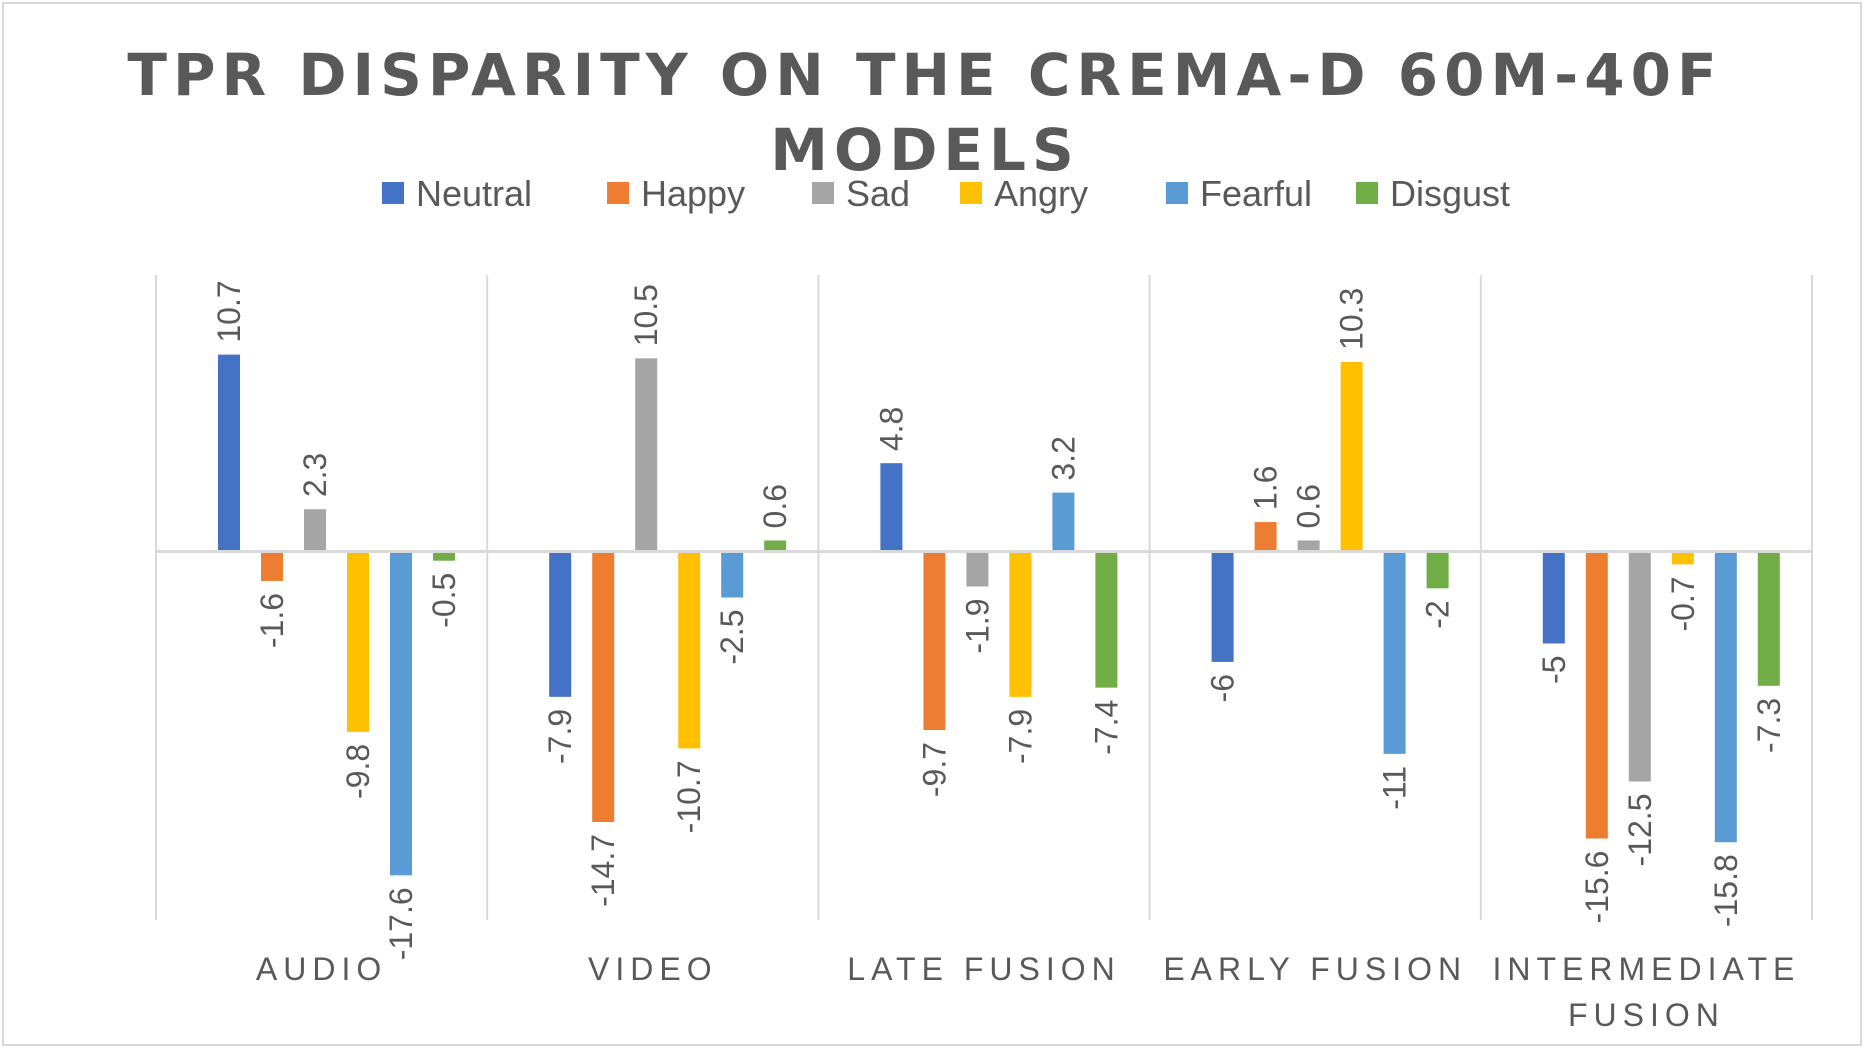  I want to click on category-label: FUSION, so click(1646, 1015).